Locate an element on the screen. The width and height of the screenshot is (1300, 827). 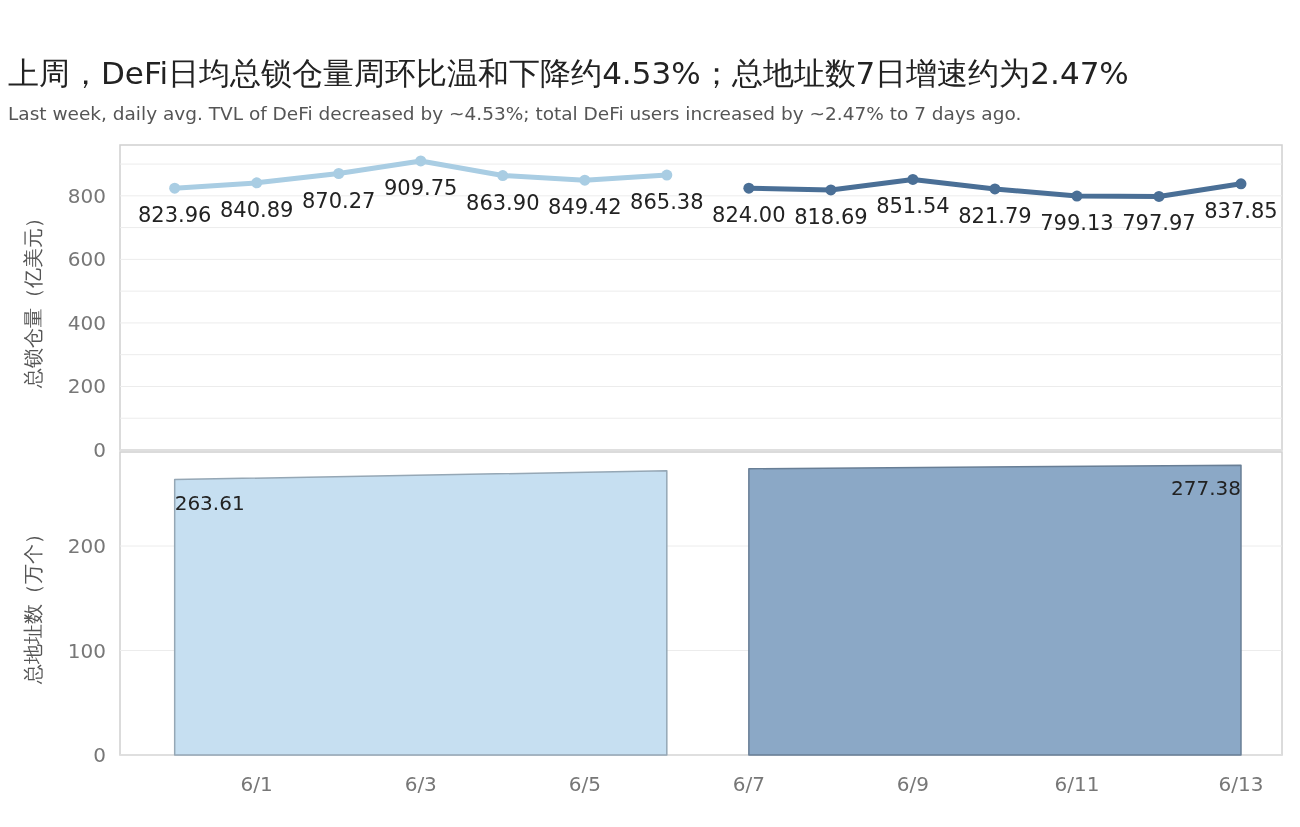
chart-title: 上周，DeFi日均总锁仓量周环比温和下降约4.53%；总地址数7日增速约为2.47% is located at coordinates (568, 73).